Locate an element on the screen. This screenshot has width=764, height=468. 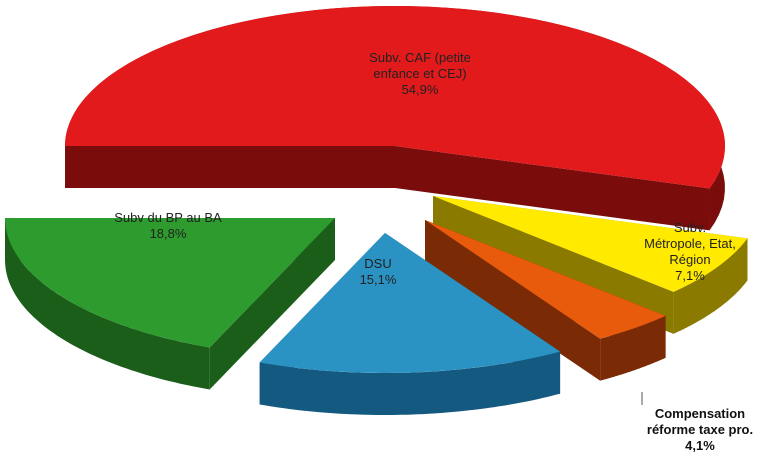
slice-value-label: 15,1% is located at coordinates (378, 279).